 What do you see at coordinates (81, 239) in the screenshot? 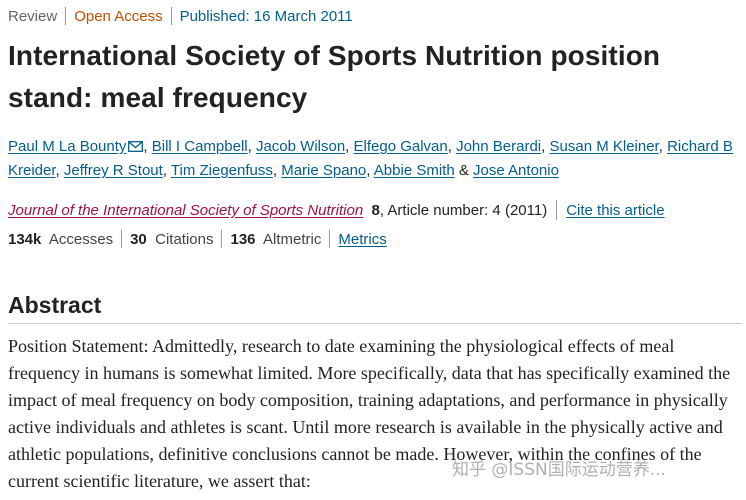
I see `accesses-label: Accesses` at bounding box center [81, 239].